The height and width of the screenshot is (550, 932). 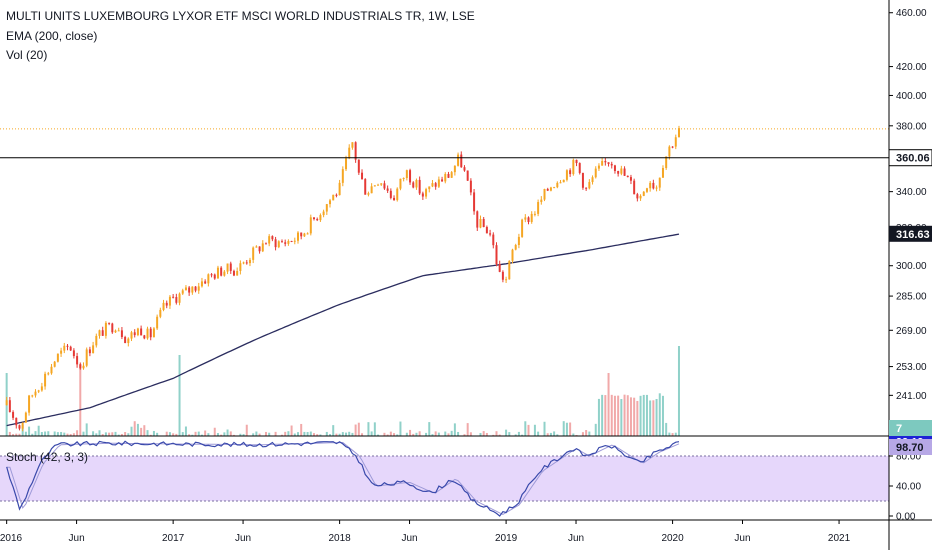 I want to click on last-price-tag-bg, so click(x=910, y=157).